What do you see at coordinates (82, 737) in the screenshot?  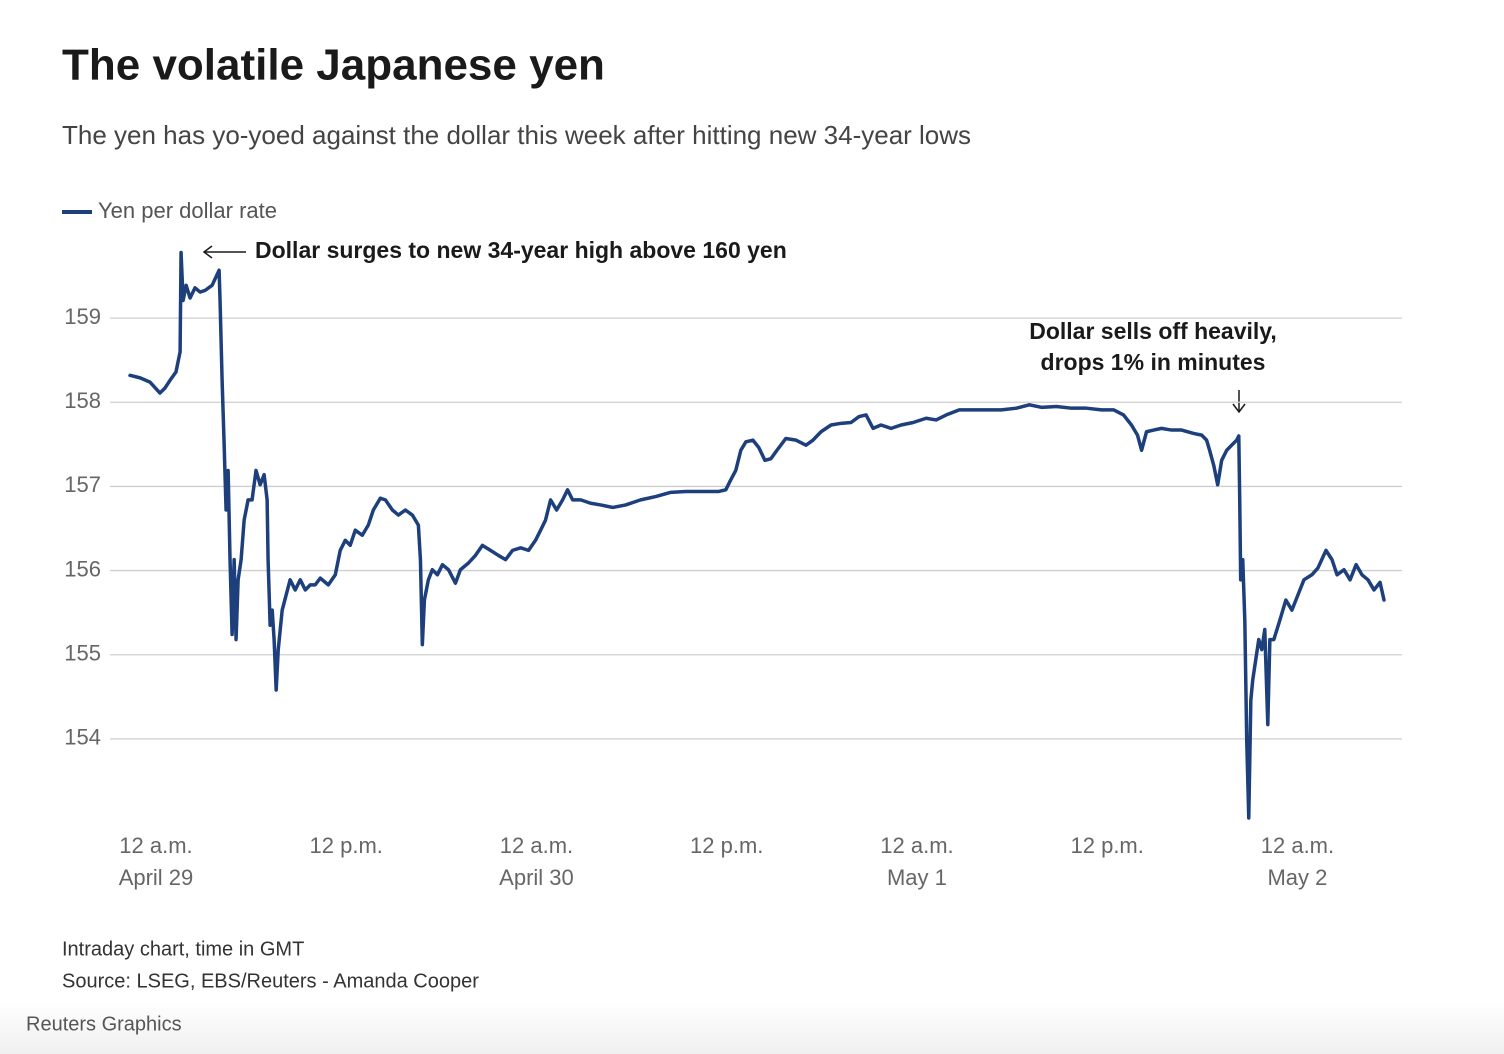 I see `y-tick-label: 154` at bounding box center [82, 737].